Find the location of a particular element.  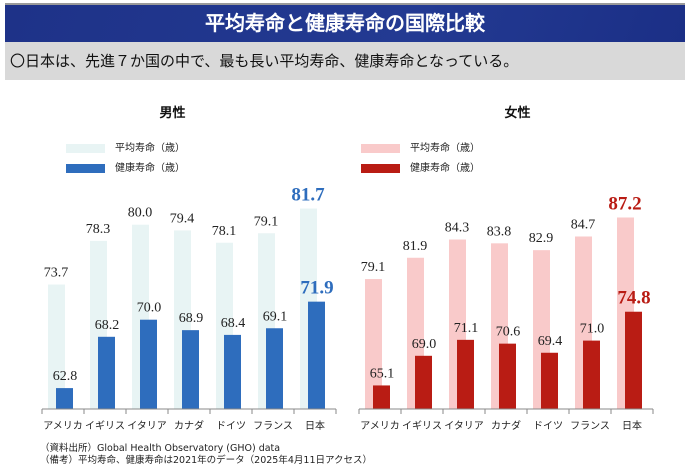

label-healthy: 65.1 is located at coordinates (382, 373).